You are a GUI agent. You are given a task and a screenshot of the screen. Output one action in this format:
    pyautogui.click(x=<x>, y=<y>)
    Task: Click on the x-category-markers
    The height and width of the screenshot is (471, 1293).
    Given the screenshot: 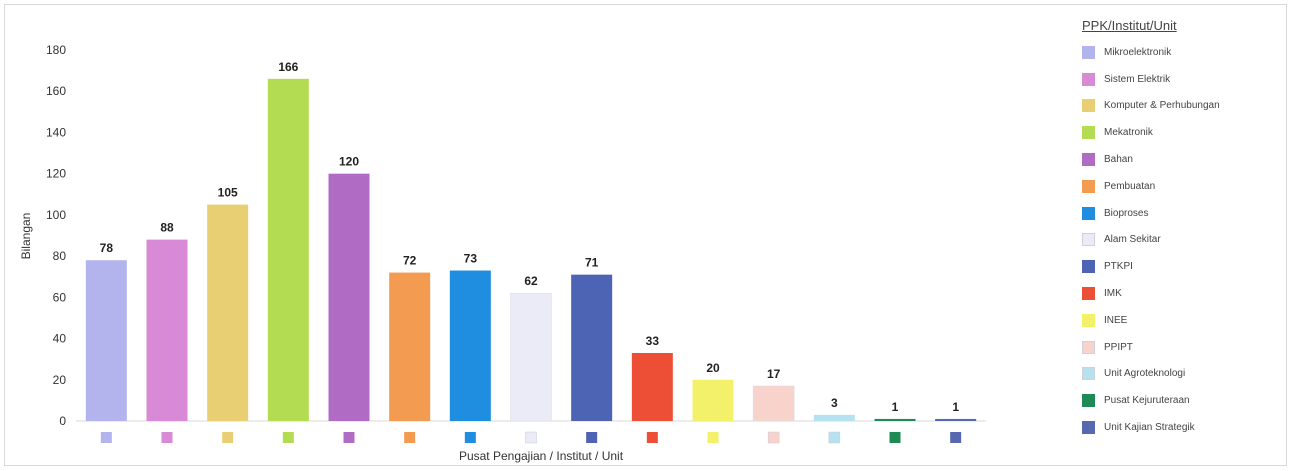 What is the action you would take?
    pyautogui.click(x=531, y=437)
    